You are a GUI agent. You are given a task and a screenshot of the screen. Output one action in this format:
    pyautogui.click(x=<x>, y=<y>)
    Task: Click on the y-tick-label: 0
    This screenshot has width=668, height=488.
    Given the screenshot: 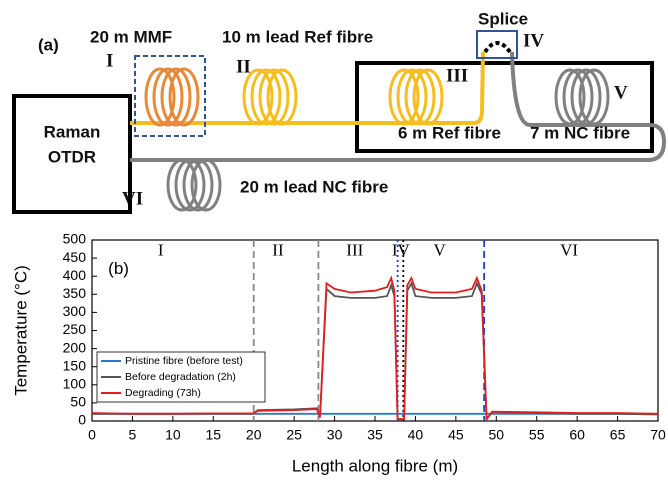 What is the action you would take?
    pyautogui.click(x=82, y=420)
    